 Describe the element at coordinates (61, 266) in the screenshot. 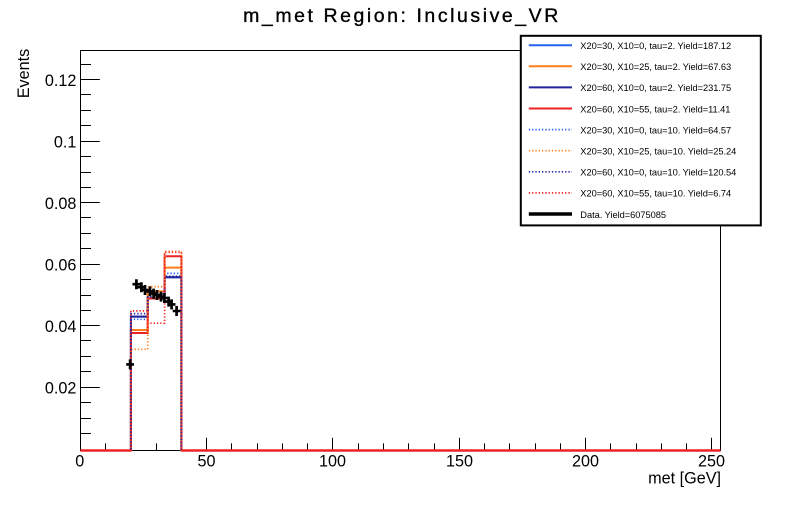

I see `svg-text: 0.06` at that location.